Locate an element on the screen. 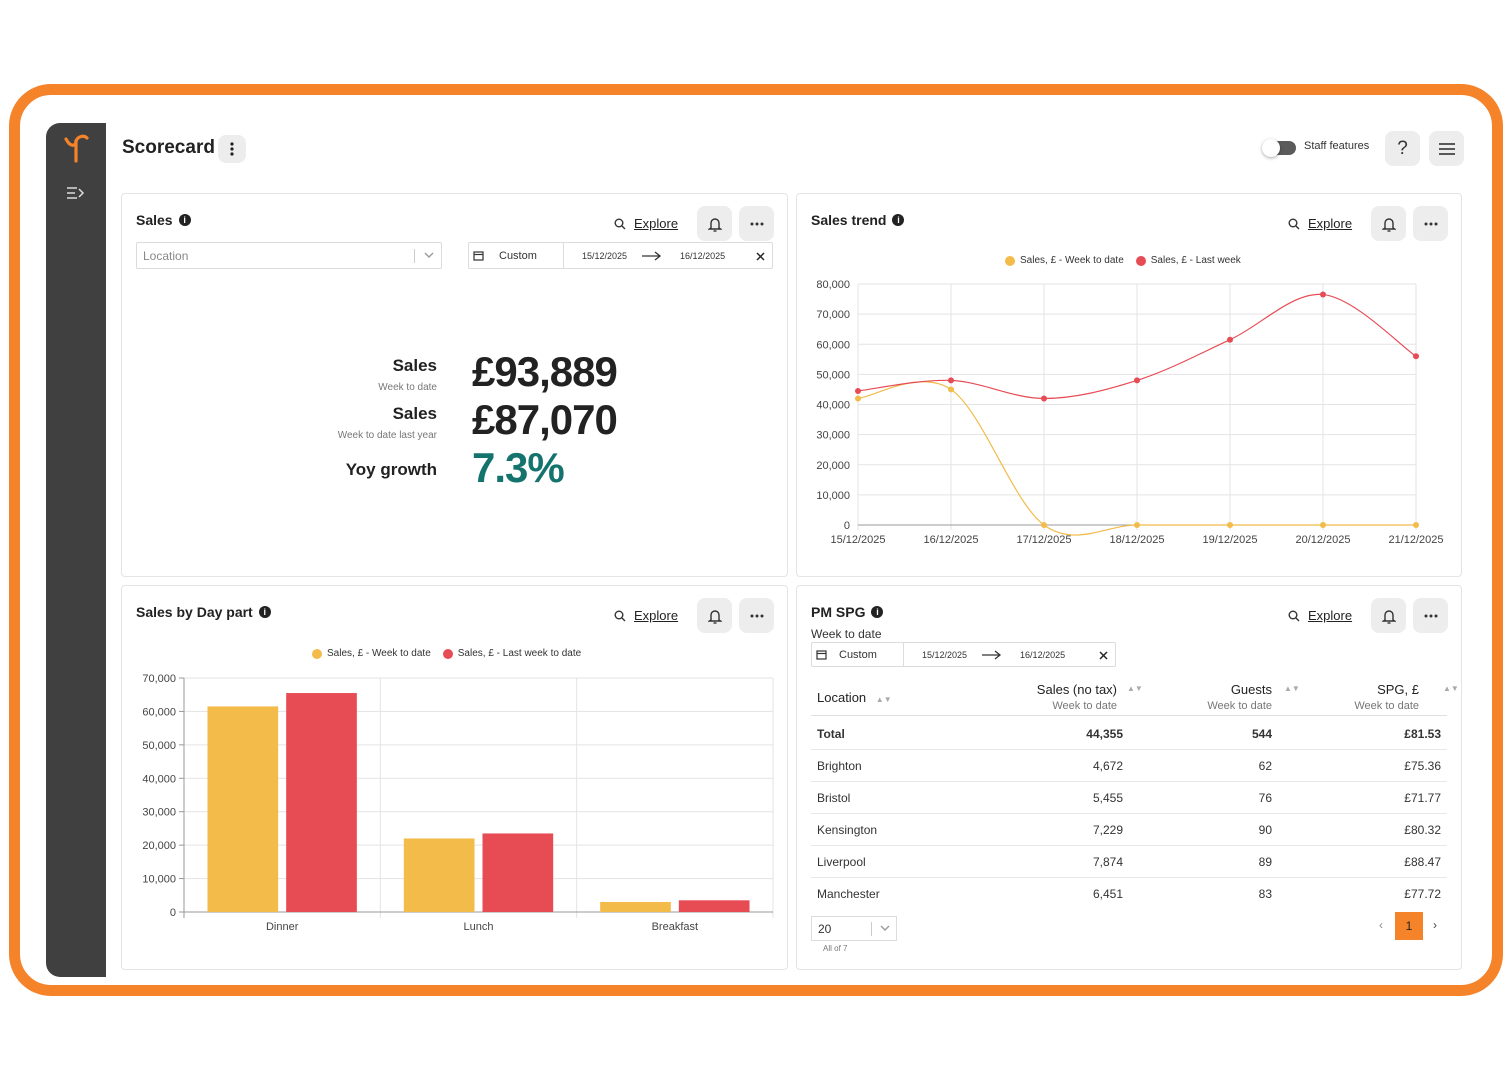  guests-cell: 76 is located at coordinates (1265, 797).